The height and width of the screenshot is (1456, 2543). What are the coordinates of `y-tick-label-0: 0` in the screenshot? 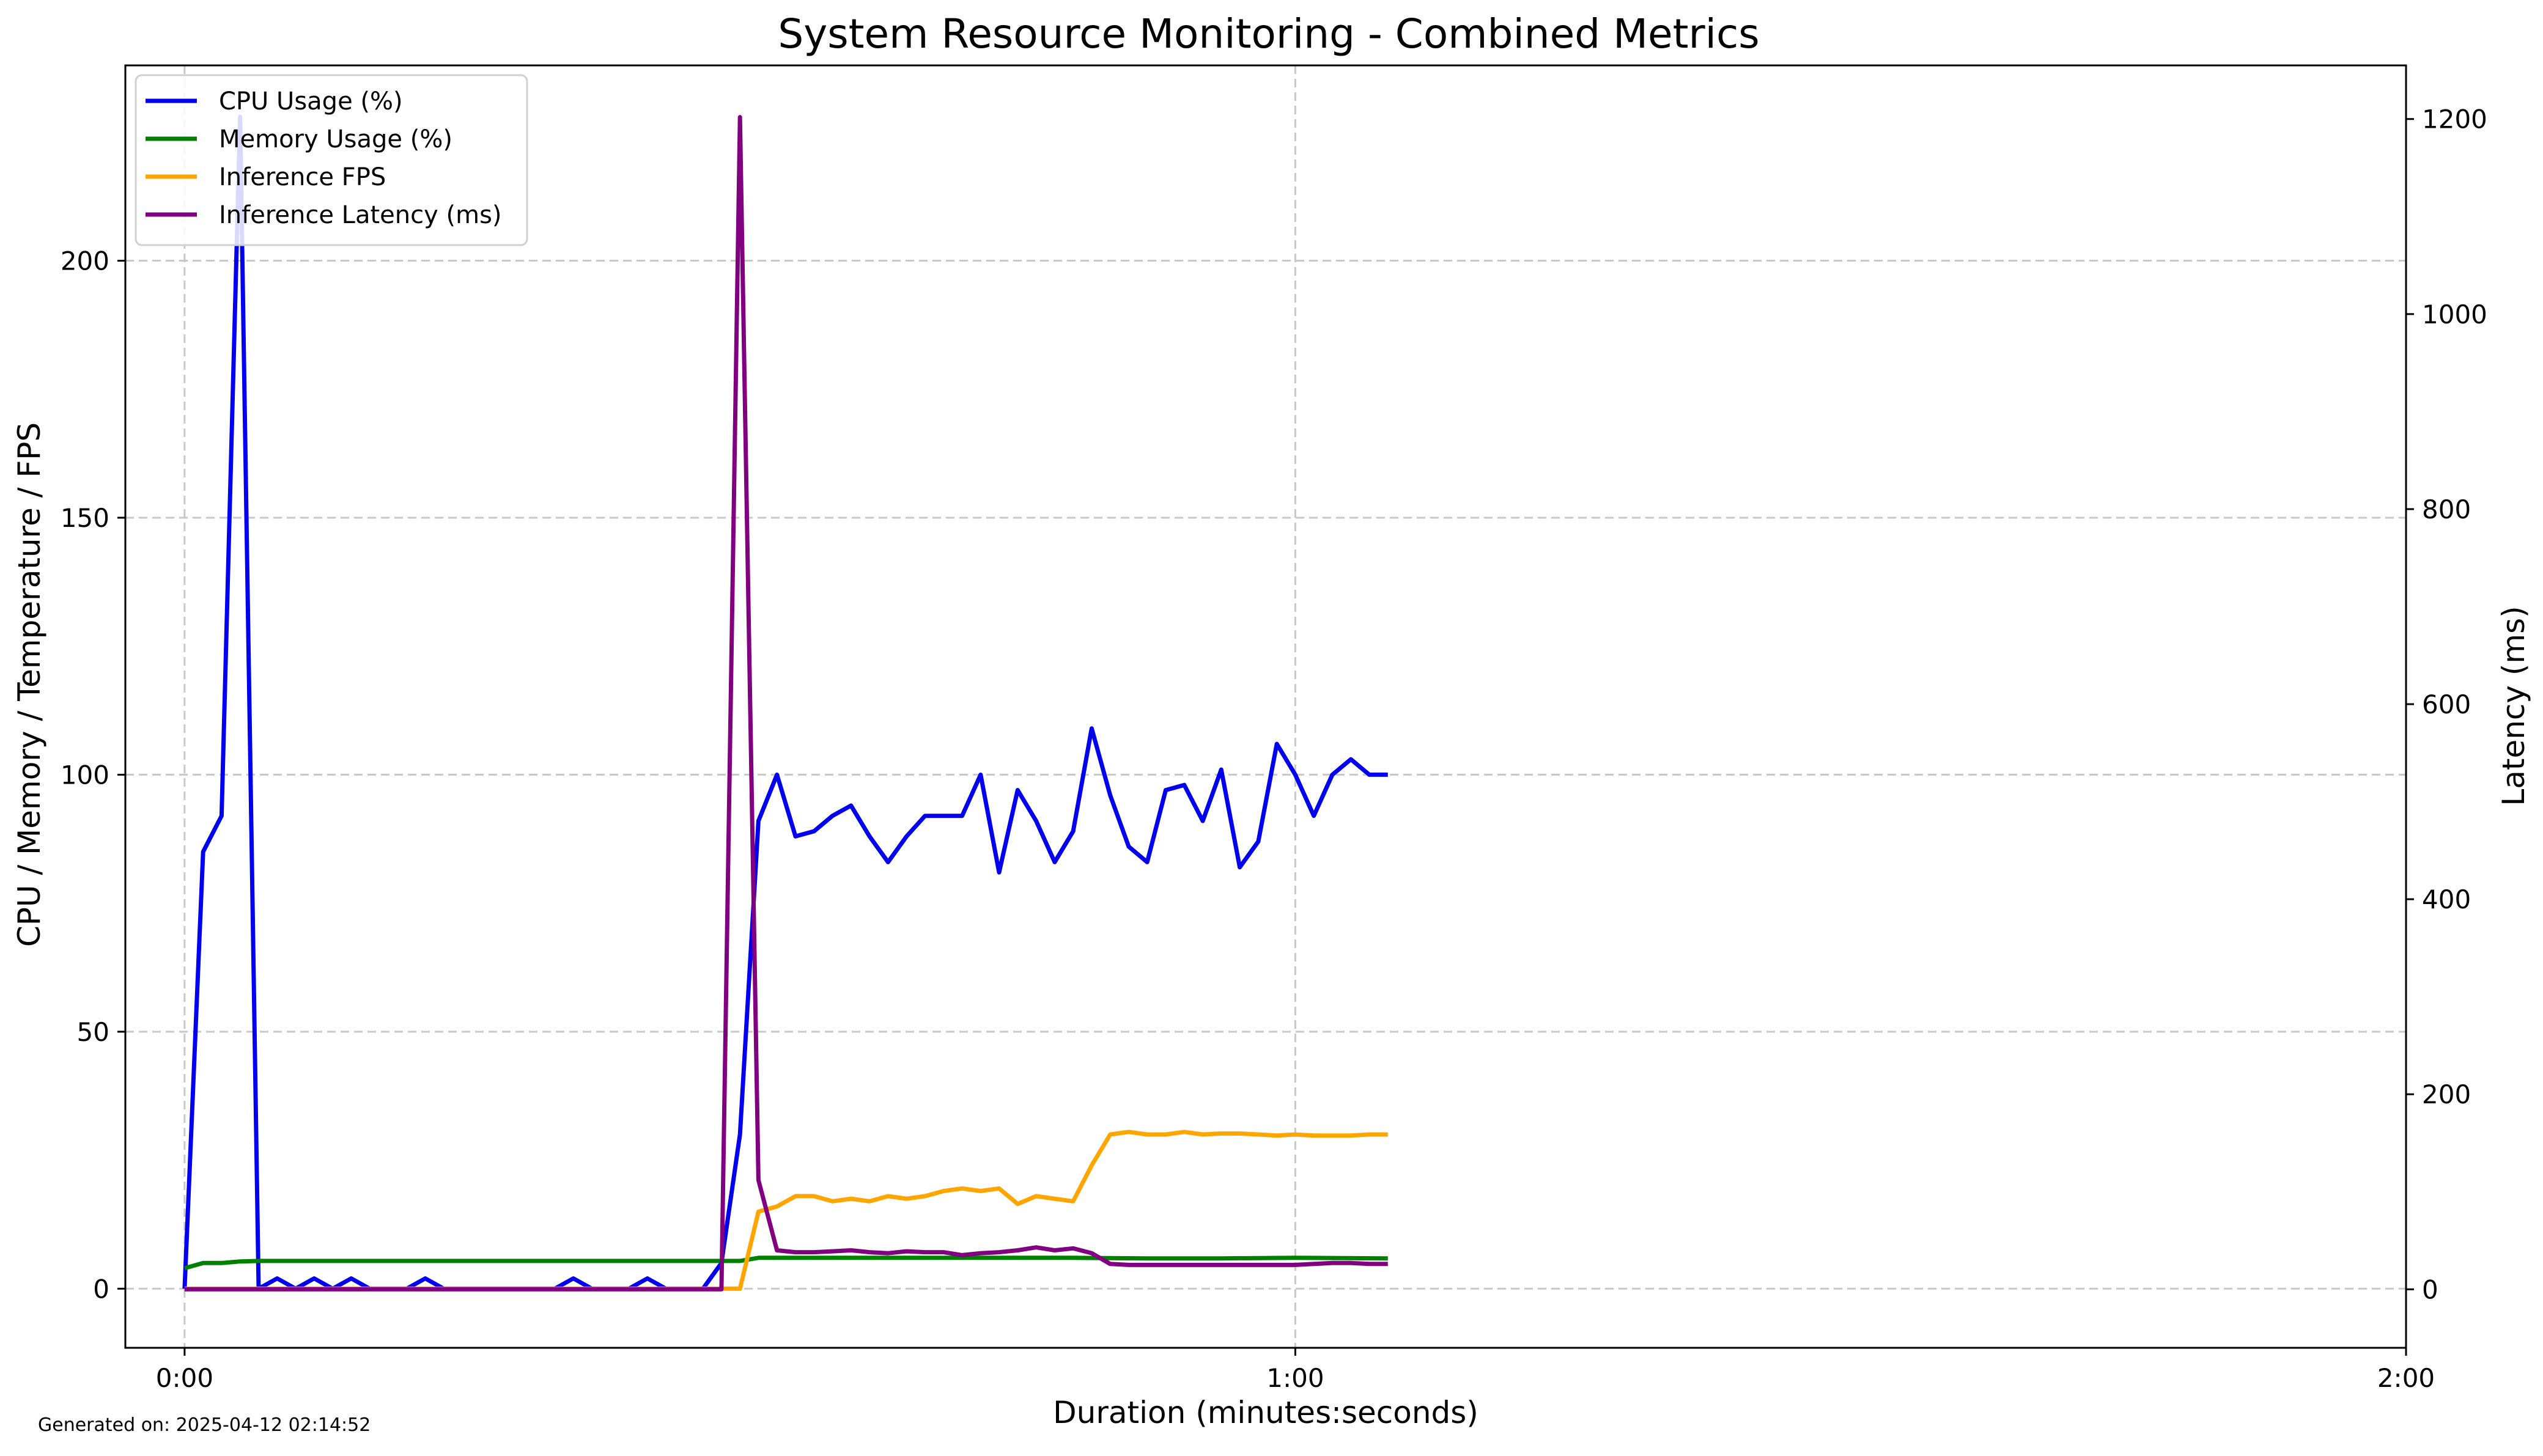 It's located at (101, 1289).